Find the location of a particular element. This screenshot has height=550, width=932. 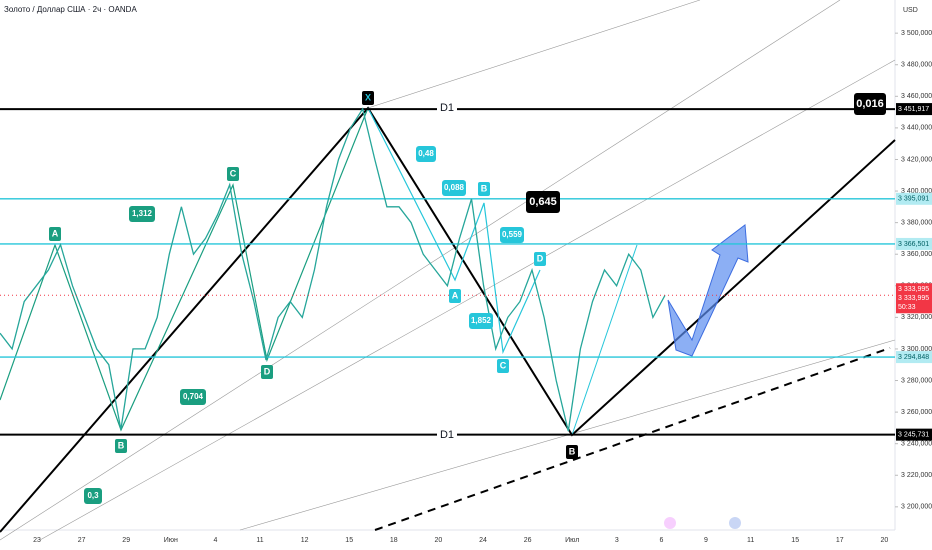

level-price-label: 3 451,917 is located at coordinates (913, 109).